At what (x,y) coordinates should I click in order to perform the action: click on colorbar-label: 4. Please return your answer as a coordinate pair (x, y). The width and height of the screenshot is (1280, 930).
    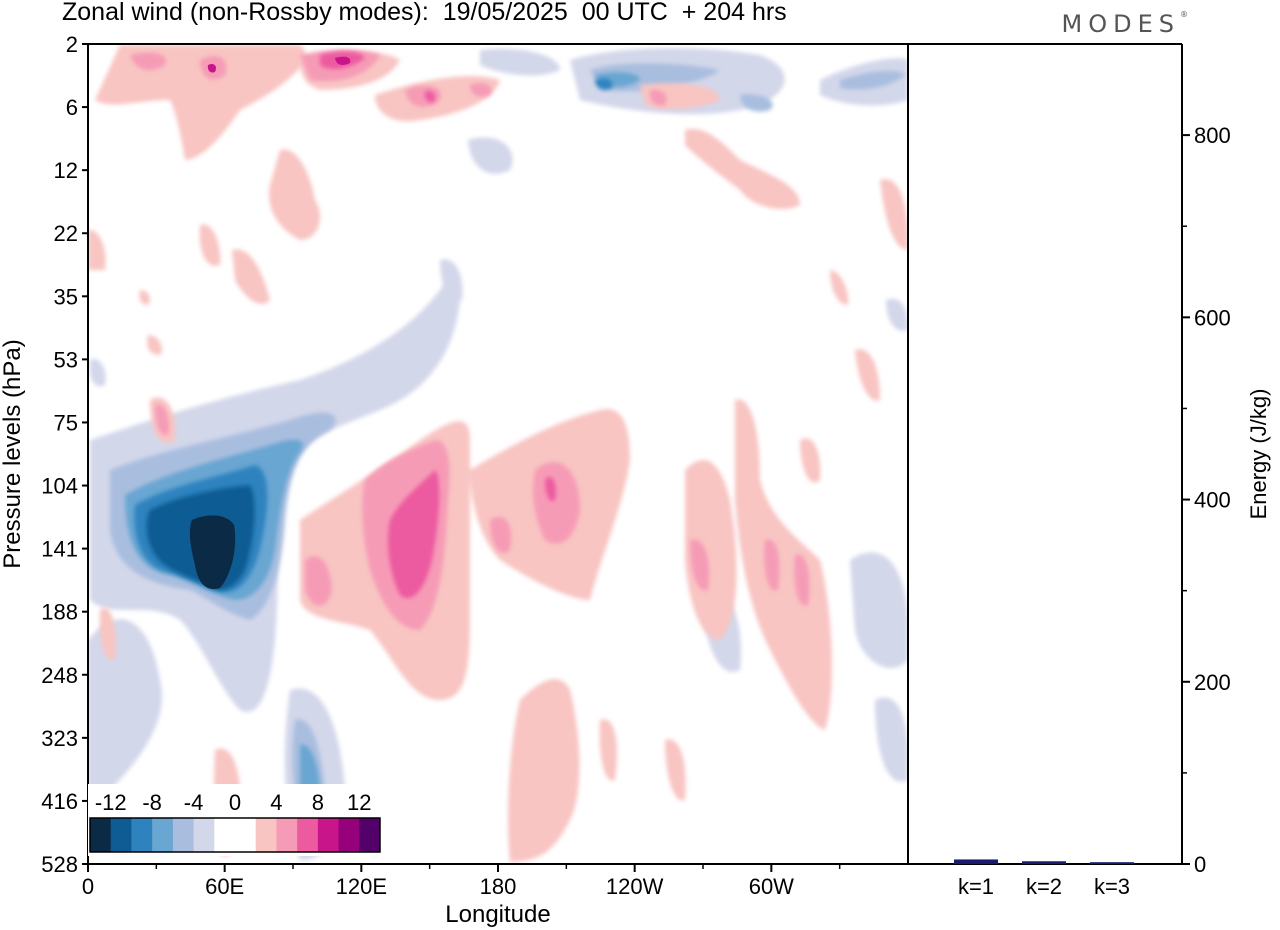
    Looking at the image, I should click on (276, 802).